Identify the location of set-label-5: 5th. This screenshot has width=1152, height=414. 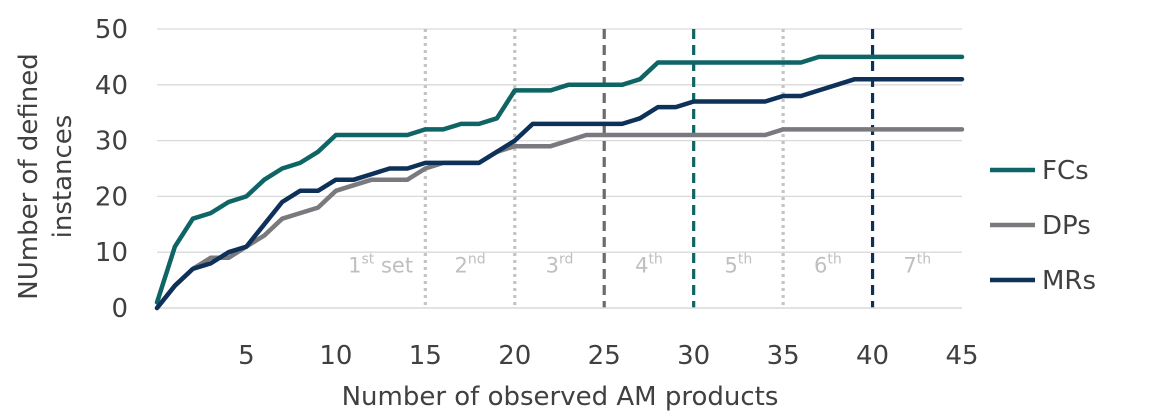
(739, 264).